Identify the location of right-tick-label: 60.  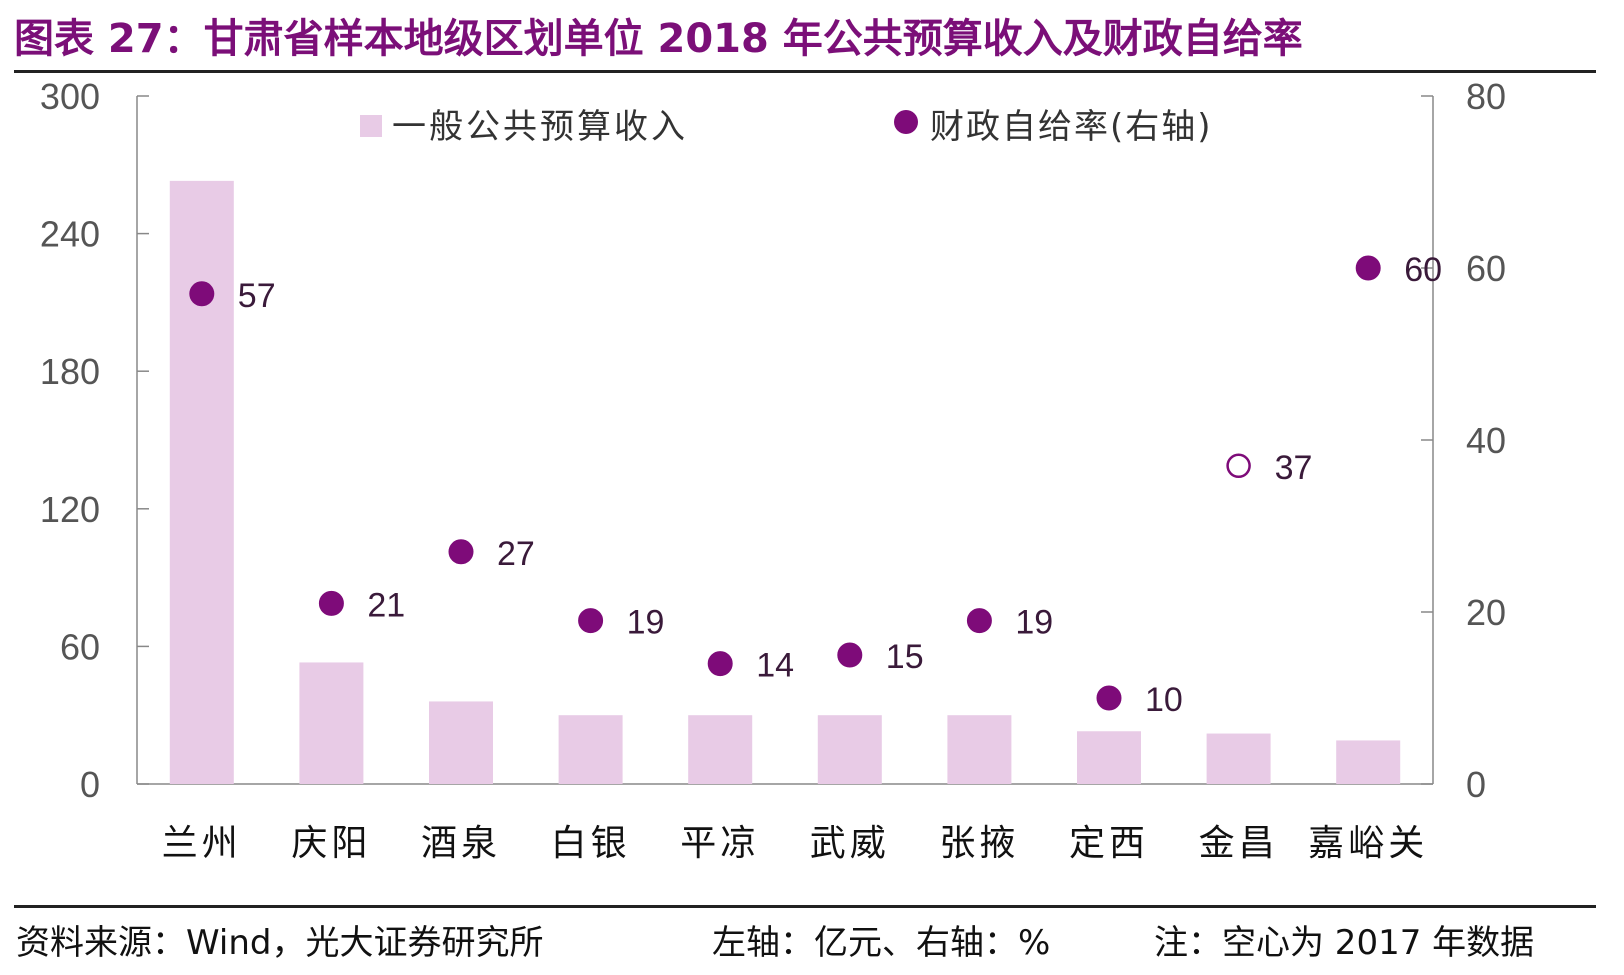
(1486, 268).